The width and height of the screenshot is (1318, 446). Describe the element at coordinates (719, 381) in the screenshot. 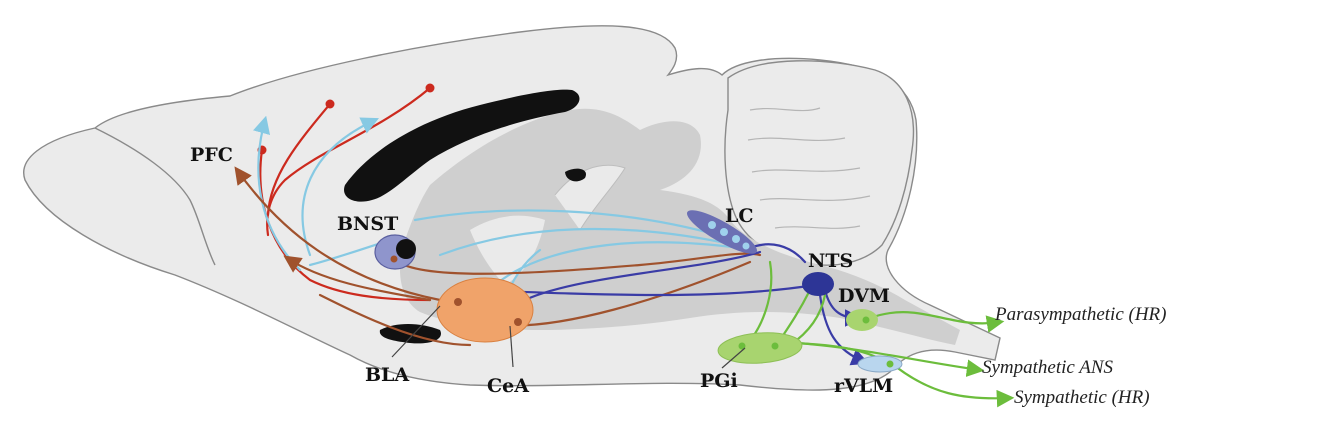

I see `label-pgi: PGi` at that location.